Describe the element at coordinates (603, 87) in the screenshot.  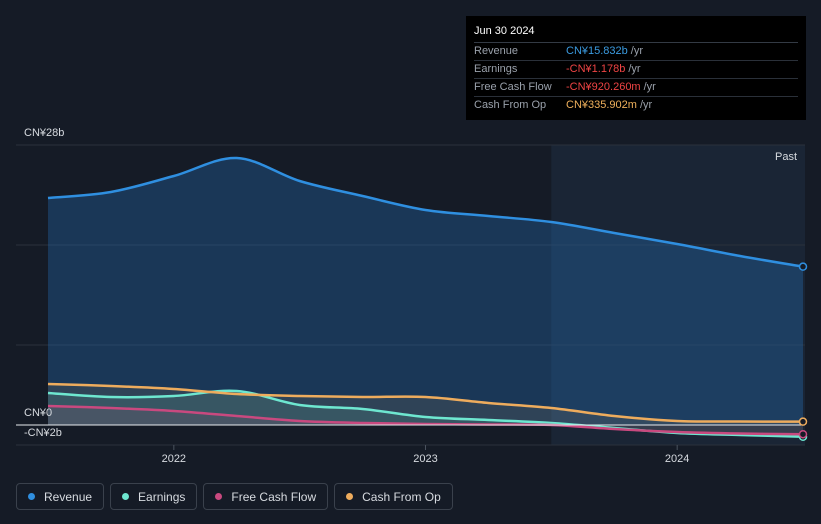
I see `tooltip-value: -CN¥920.260m` at that location.